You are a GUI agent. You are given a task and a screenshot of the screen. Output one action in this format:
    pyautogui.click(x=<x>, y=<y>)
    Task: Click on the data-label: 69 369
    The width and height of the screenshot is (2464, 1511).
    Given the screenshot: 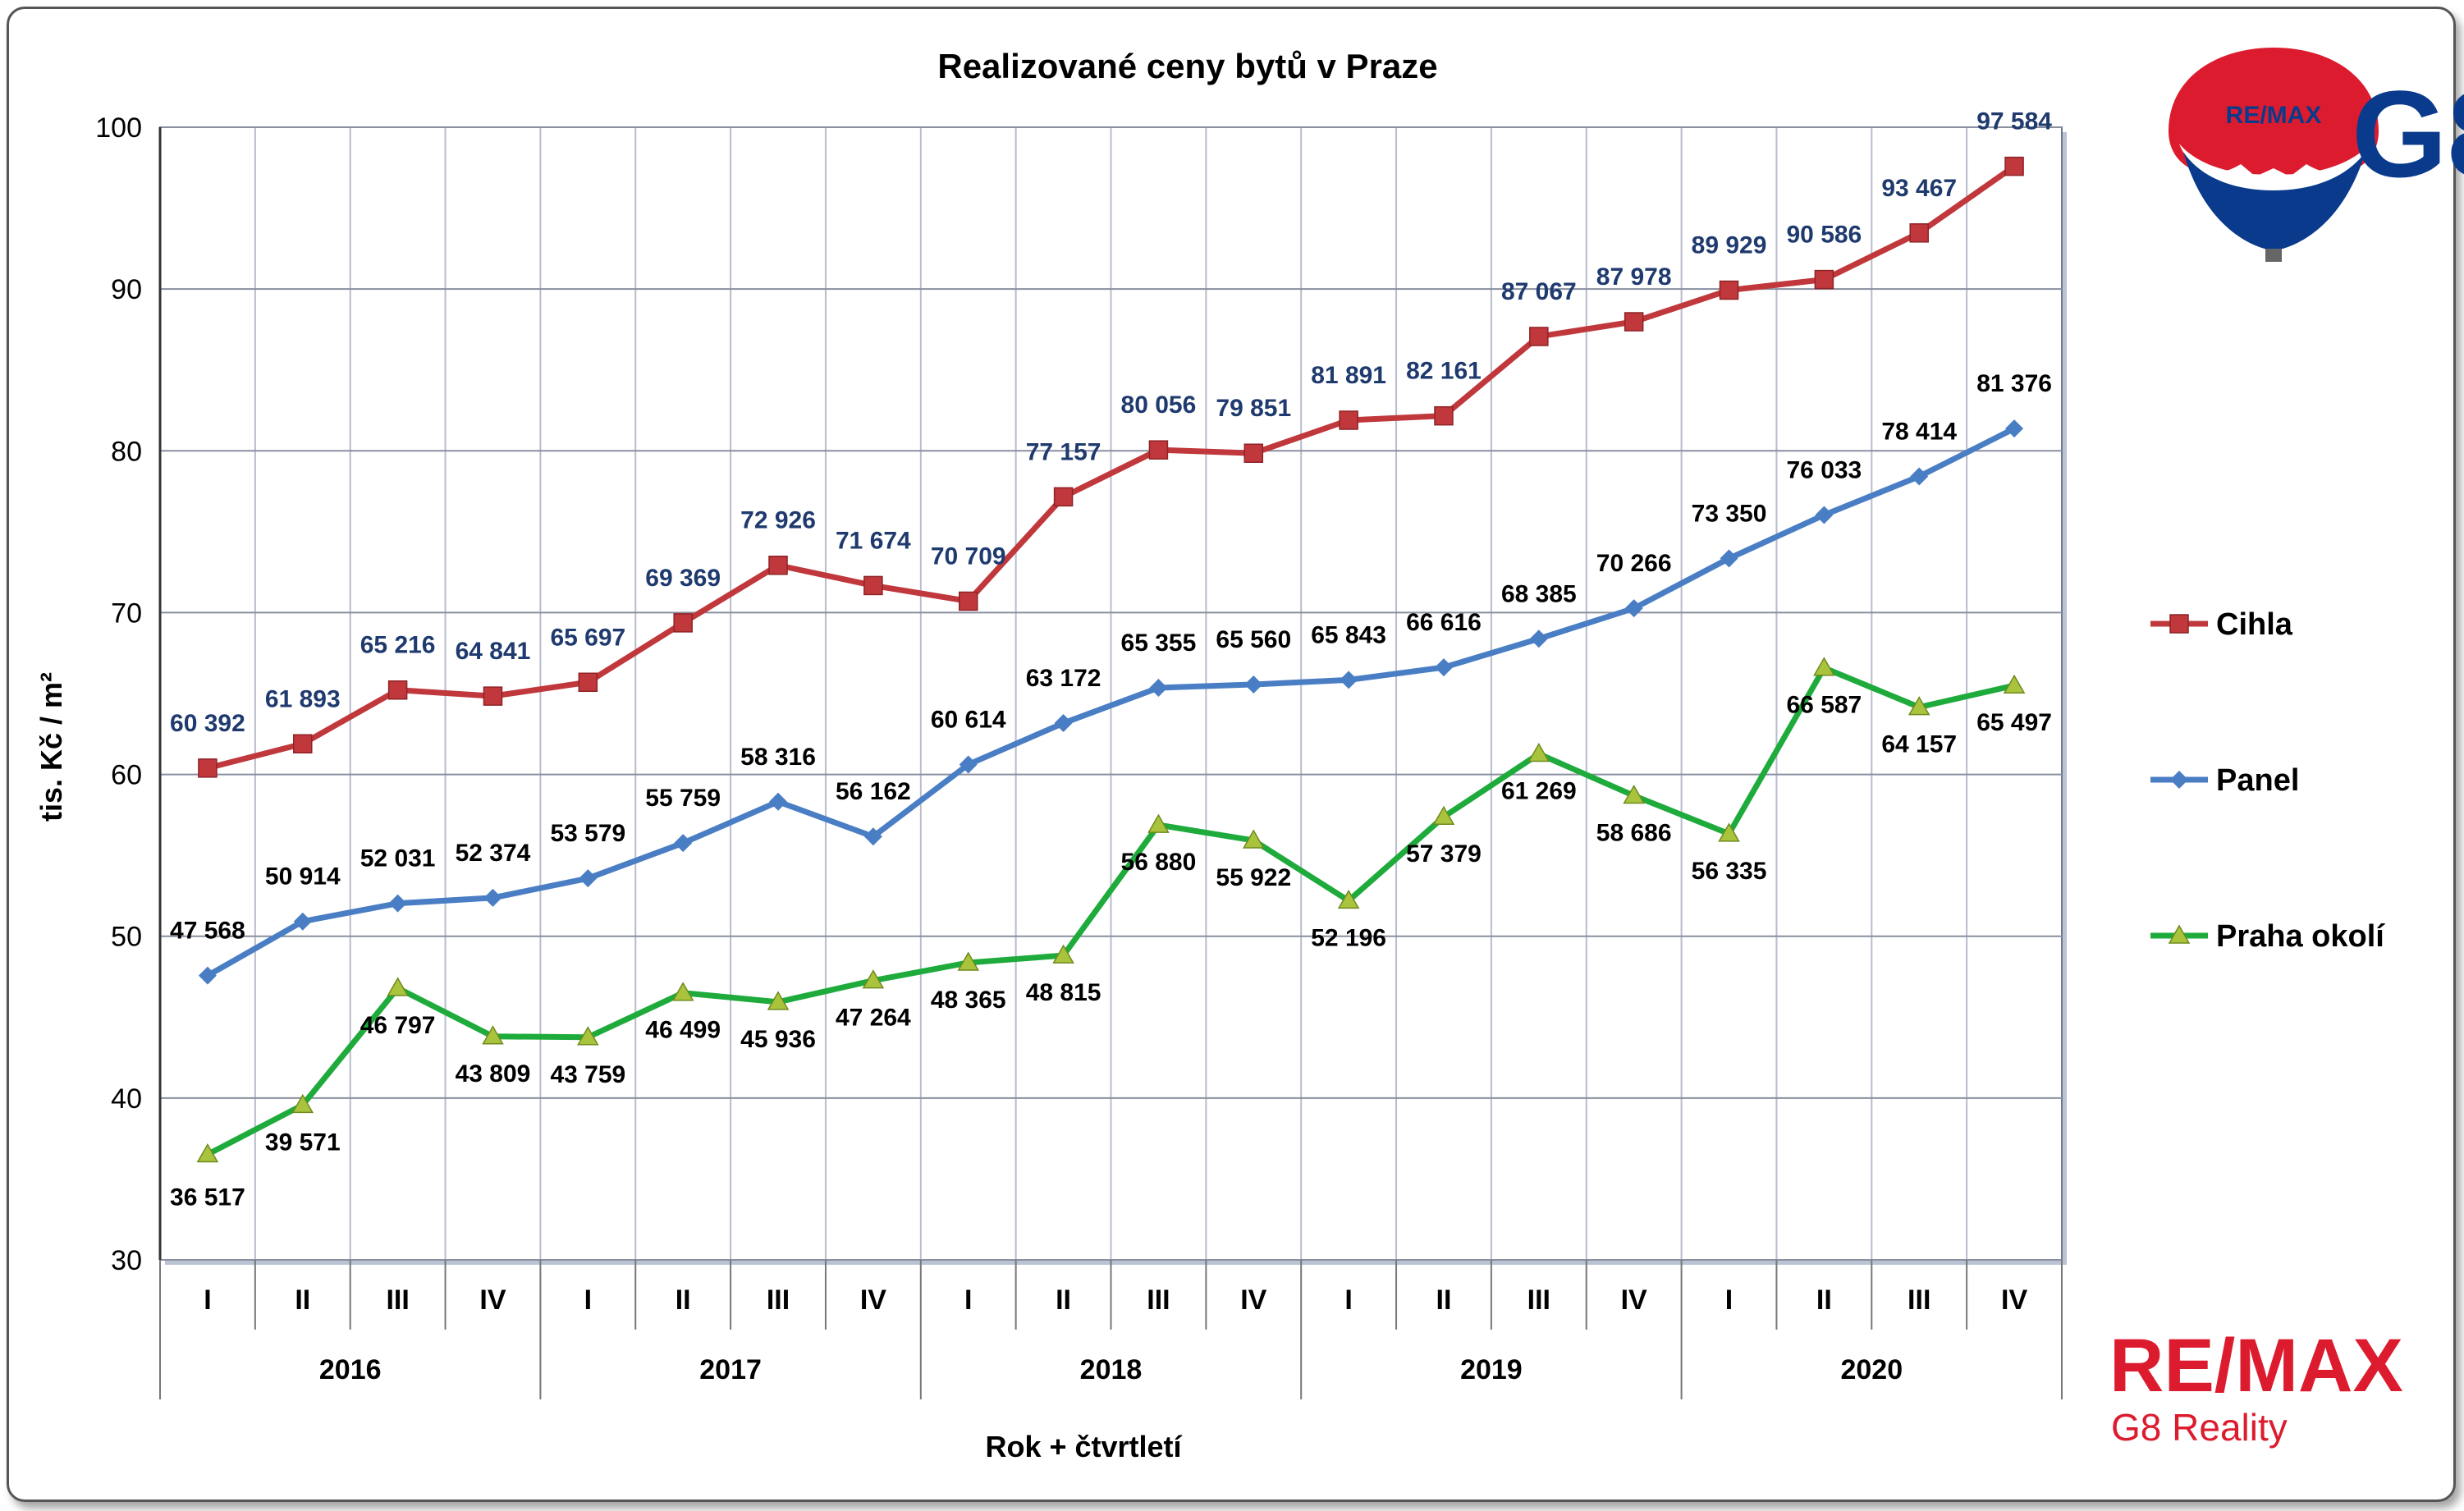 What is the action you would take?
    pyautogui.click(x=683, y=578)
    